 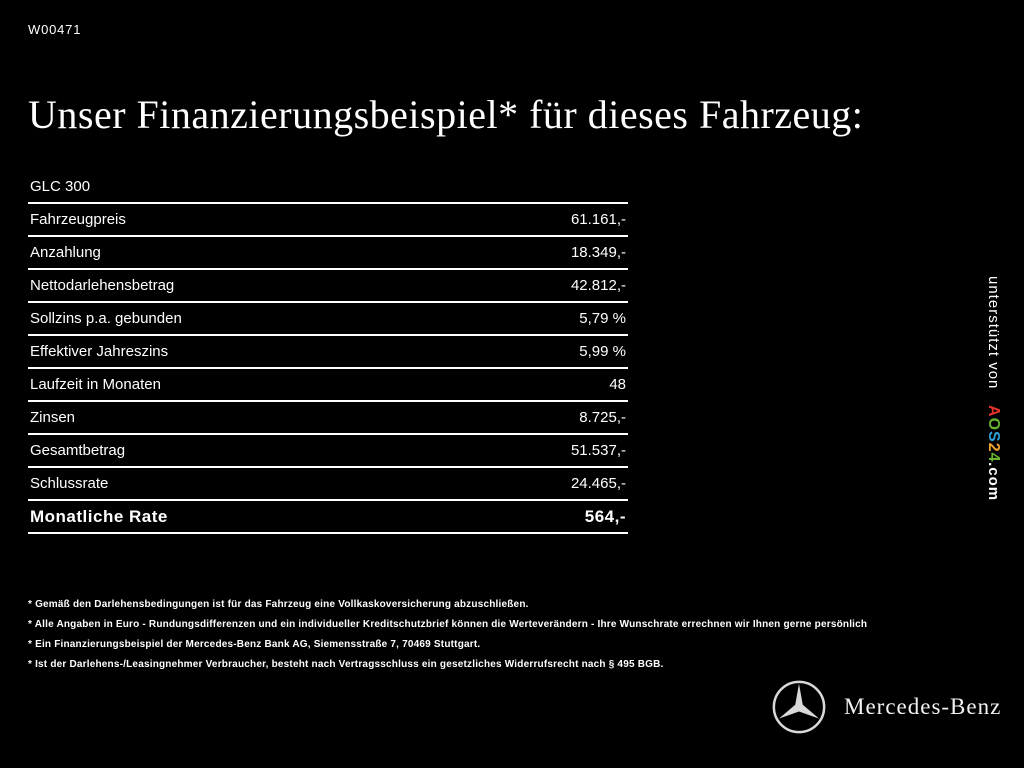 I want to click on aos-brand-letter: 4, so click(x=993, y=457).